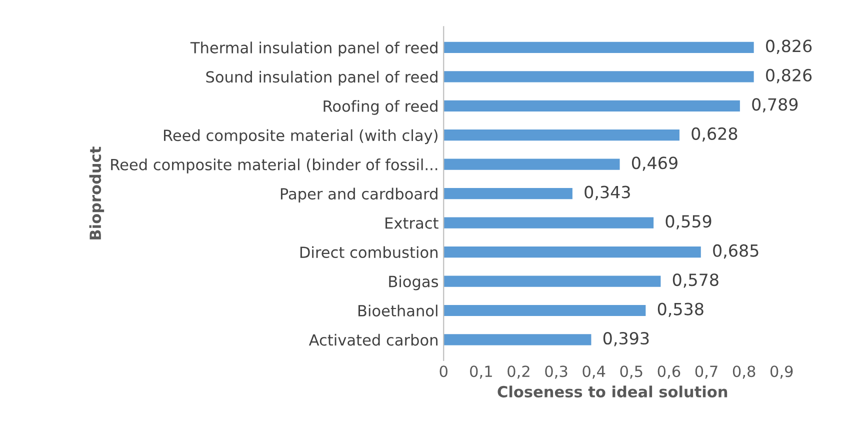  Describe the element at coordinates (398, 310) in the screenshot. I see `y-tick-label: Bioethanol` at that location.